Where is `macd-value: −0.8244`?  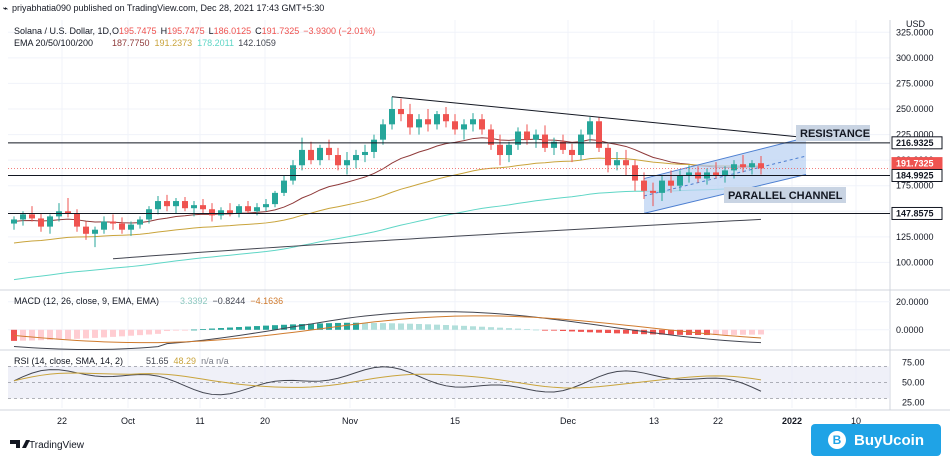 macd-value: −0.8244 is located at coordinates (229, 301).